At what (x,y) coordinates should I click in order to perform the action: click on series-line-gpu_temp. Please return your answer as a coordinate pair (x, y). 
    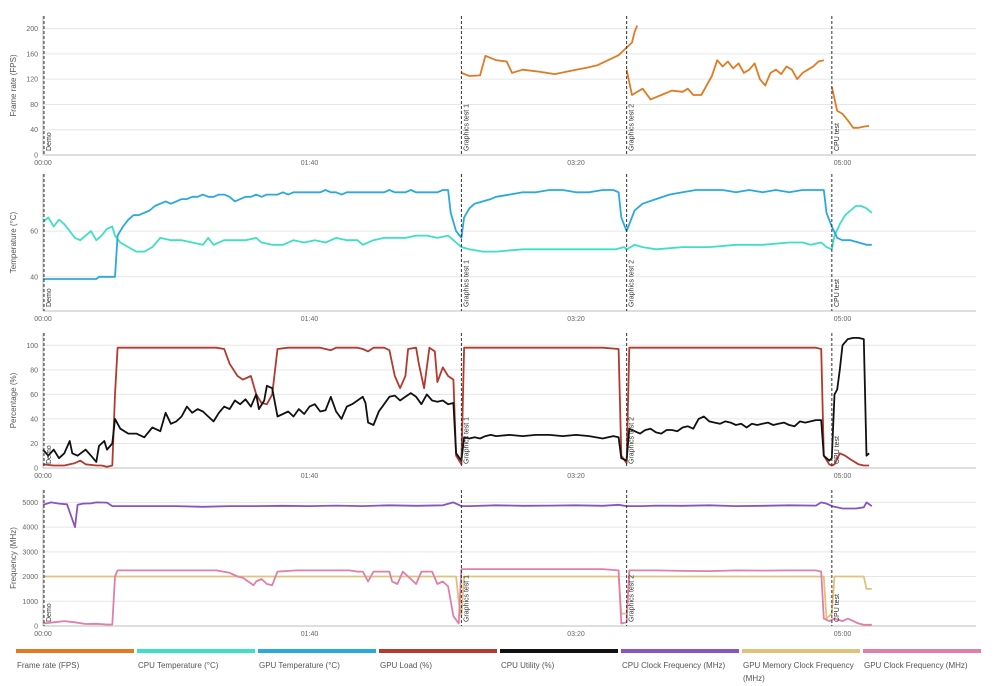
    Looking at the image, I should click on (457, 234).